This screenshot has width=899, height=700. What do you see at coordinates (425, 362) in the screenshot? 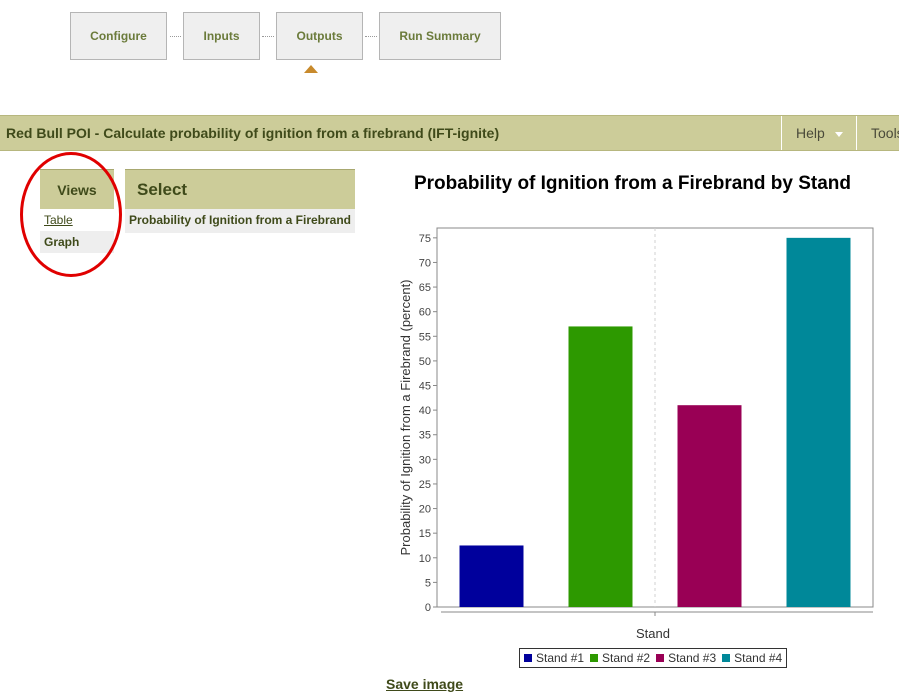
I see `y-tick-label: 50` at bounding box center [425, 362].